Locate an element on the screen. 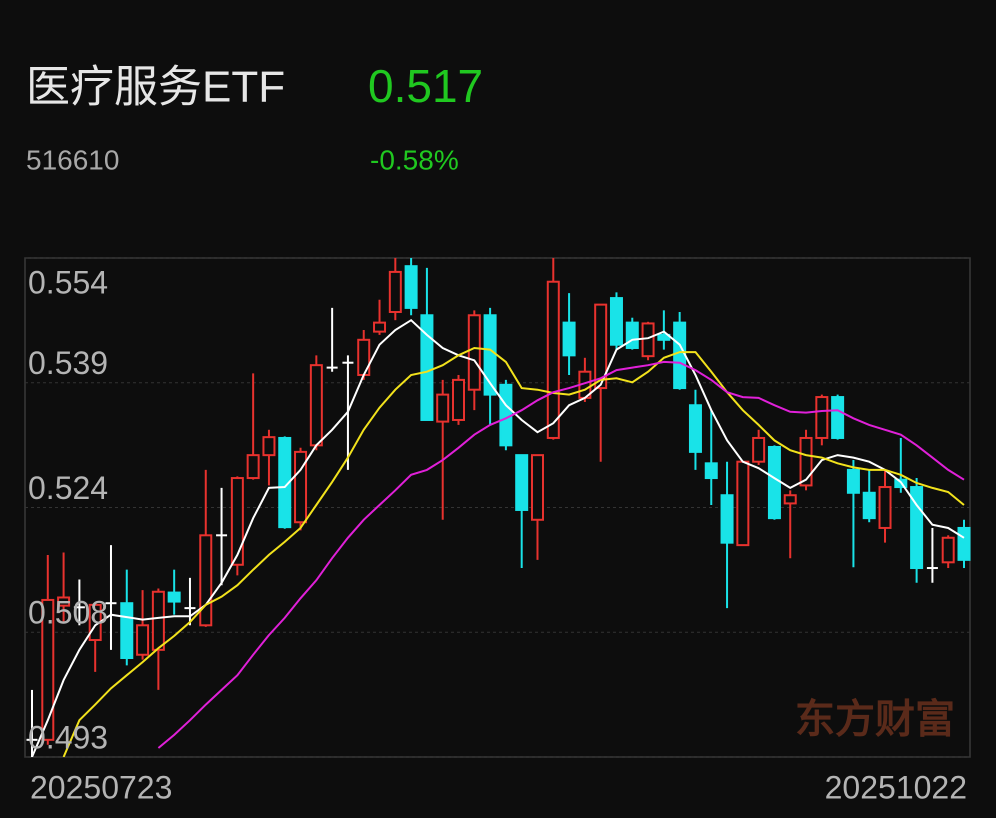 The image size is (996, 818). y-tick-label: 0.554 is located at coordinates (68, 282).